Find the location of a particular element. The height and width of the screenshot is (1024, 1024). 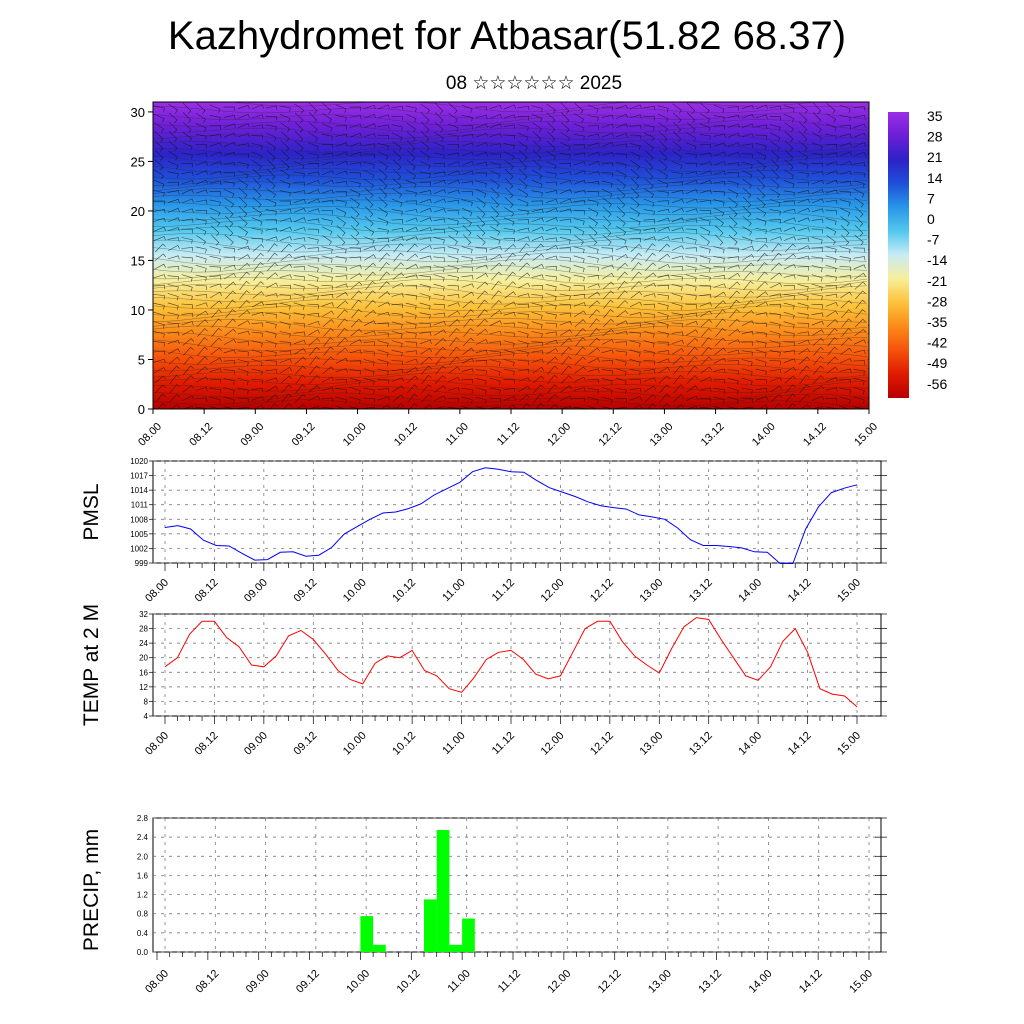

time-label: 10.00 is located at coordinates (355, 591).